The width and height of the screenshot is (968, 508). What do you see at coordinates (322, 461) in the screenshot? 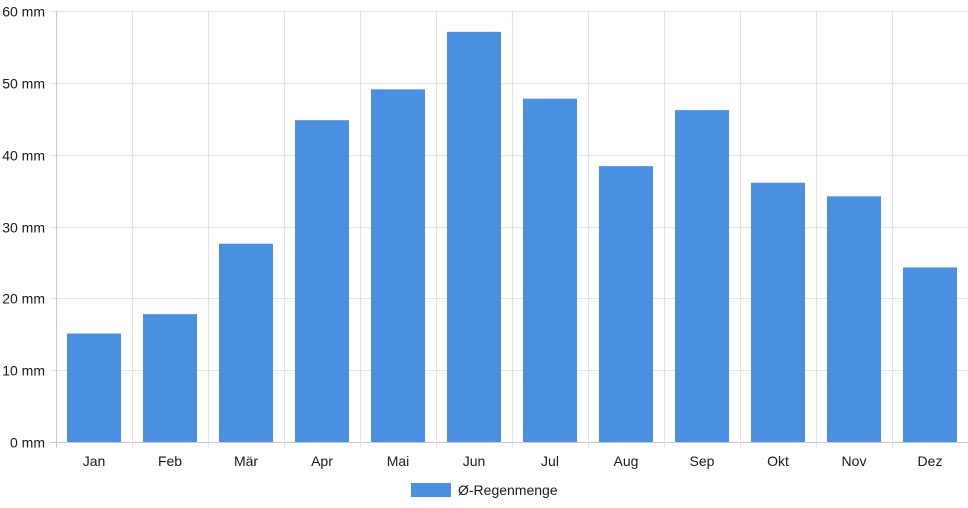
I see `x-tick-label: Apr` at bounding box center [322, 461].